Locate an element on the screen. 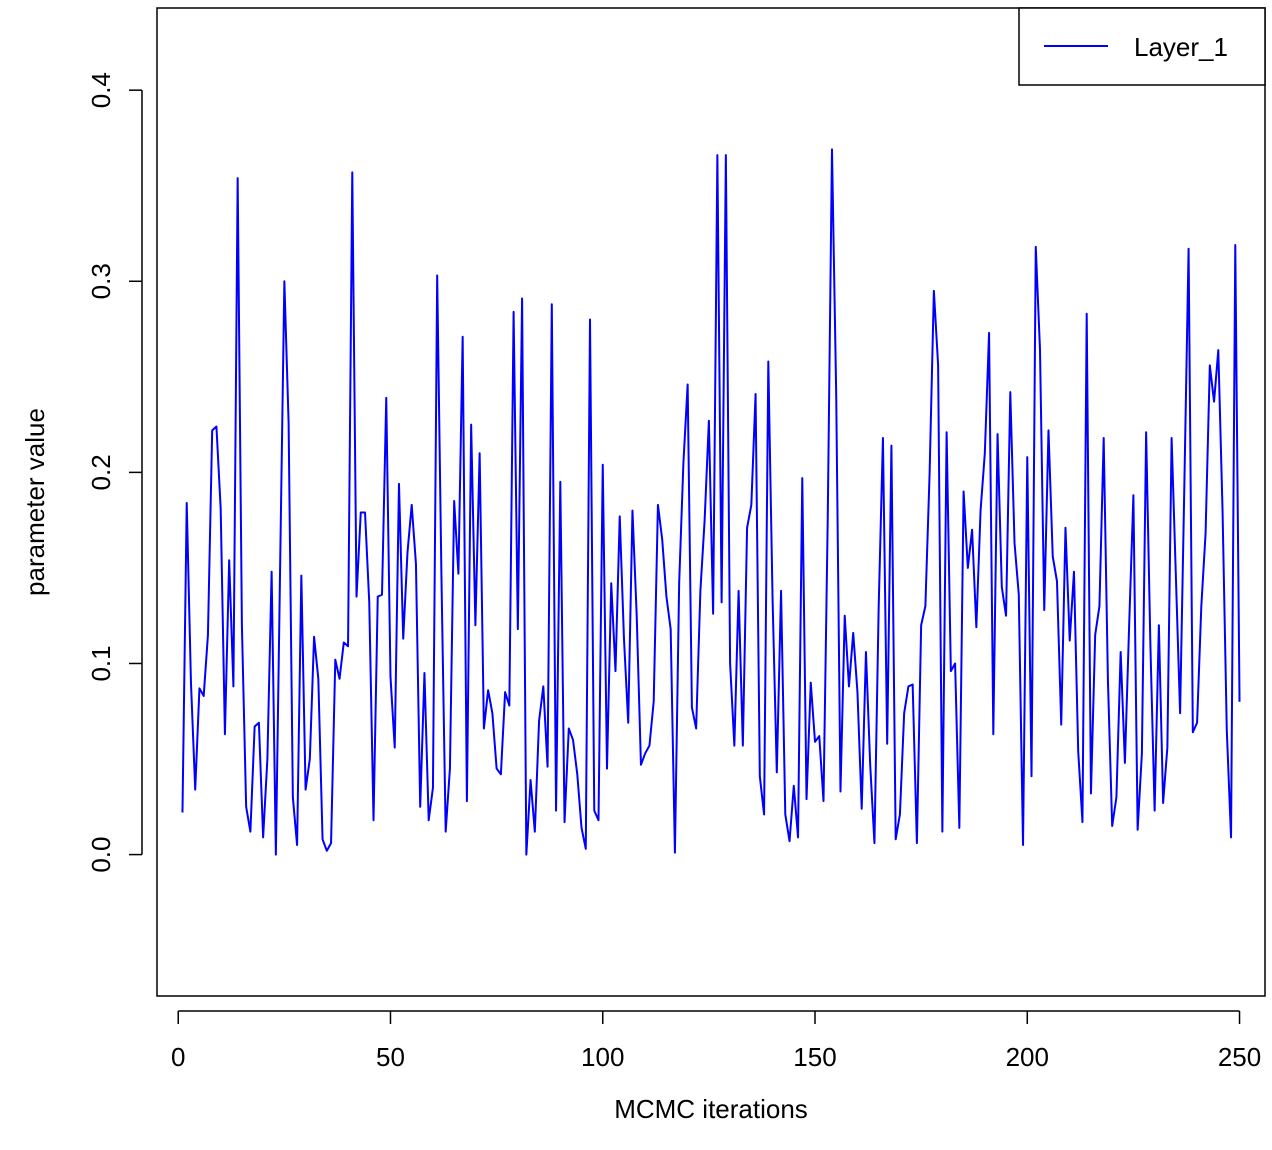  x-tick-label: 150 is located at coordinates (814, 1057).